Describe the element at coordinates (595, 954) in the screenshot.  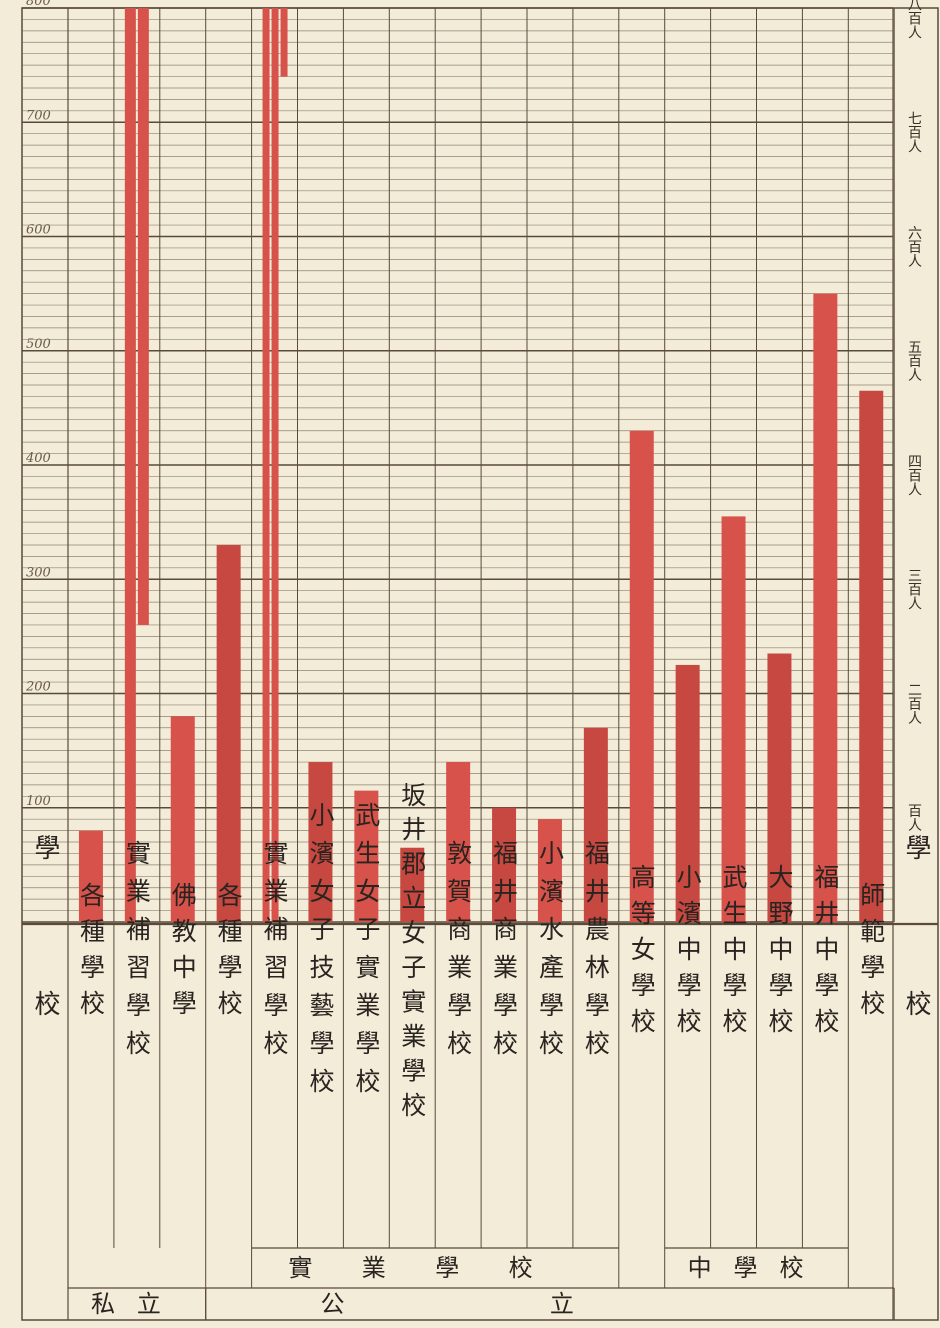
I see `category-label: 福井農林學校` at that location.